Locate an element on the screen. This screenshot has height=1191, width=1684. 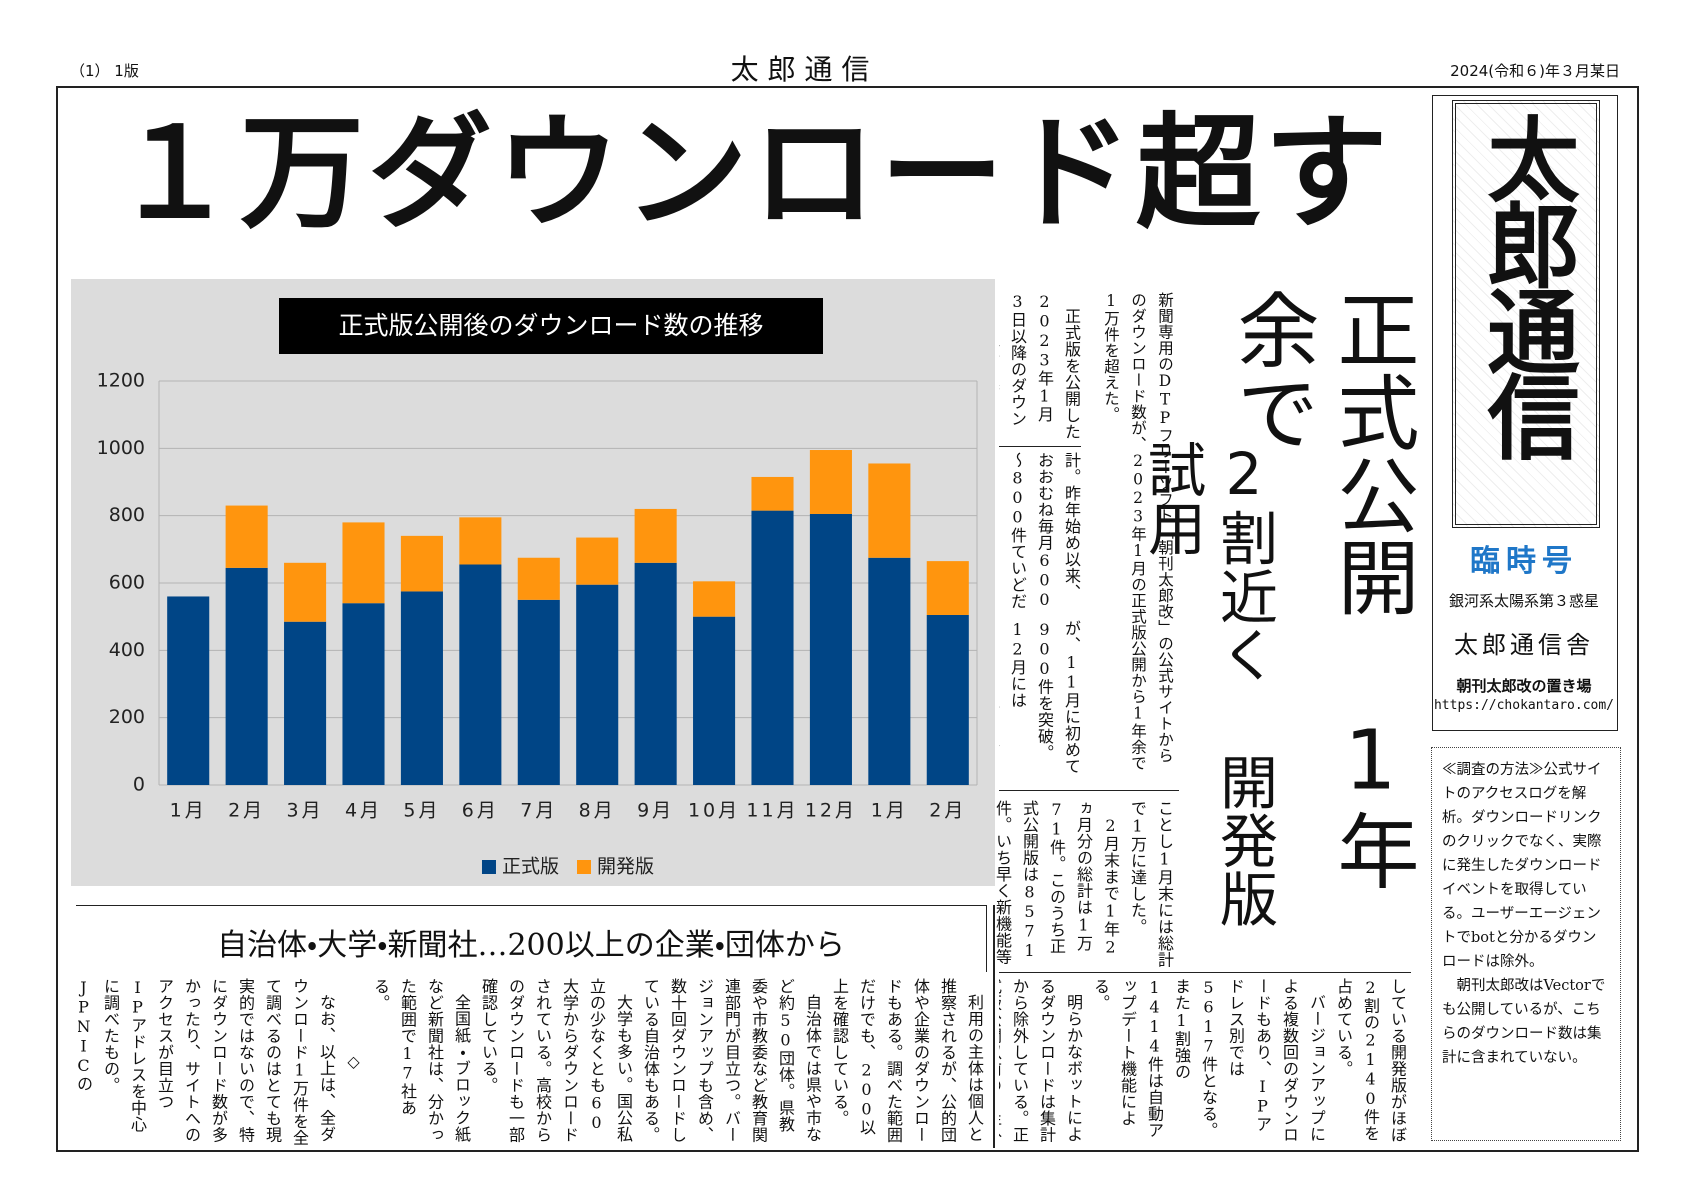
chart-title: 正式版公開後のダウンロード数の推移 is located at coordinates (550, 325).